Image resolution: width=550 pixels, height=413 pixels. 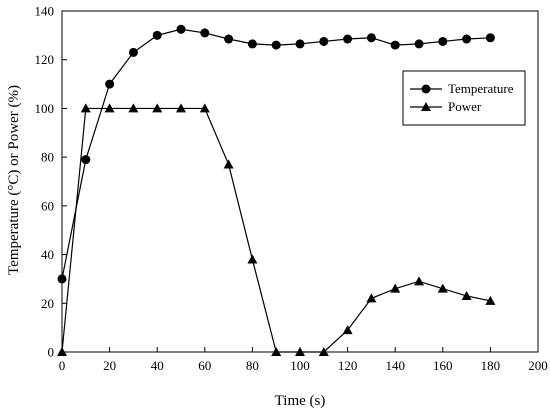 I want to click on legend-box, so click(x=464, y=98).